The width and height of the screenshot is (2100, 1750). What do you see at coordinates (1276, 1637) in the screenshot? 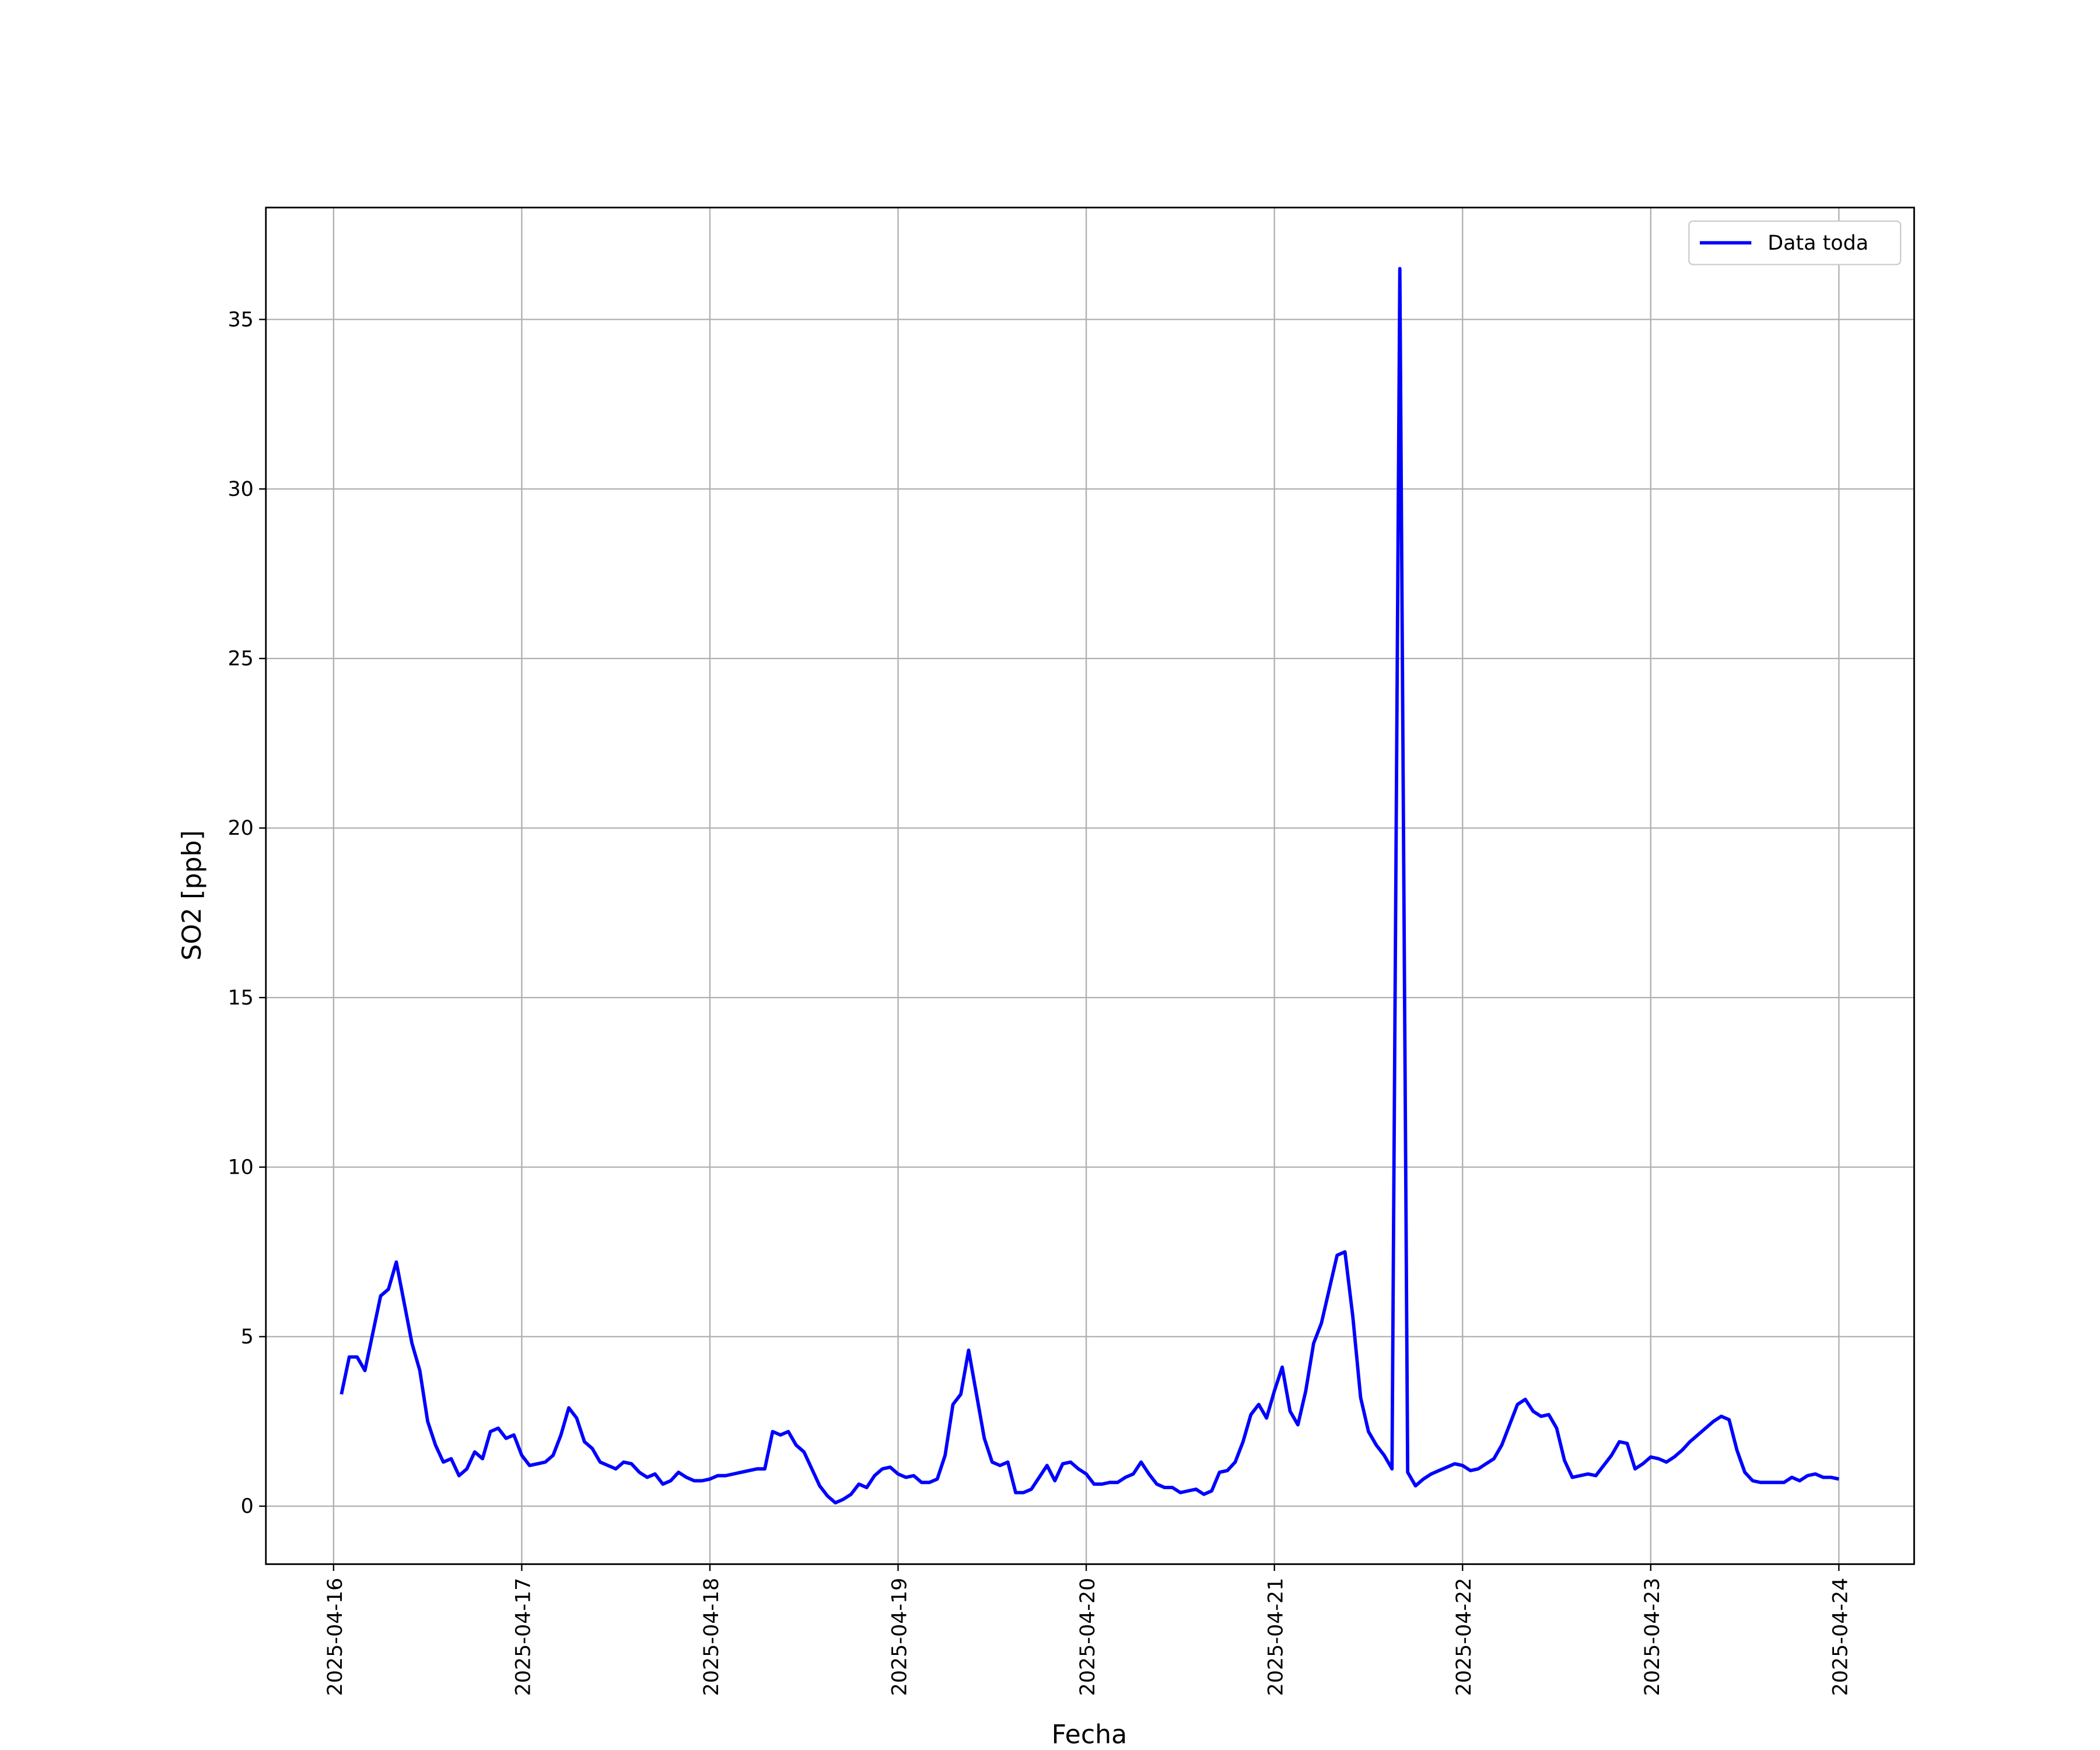
I see `x-tick-label: 2025-04-21` at bounding box center [1276, 1637].